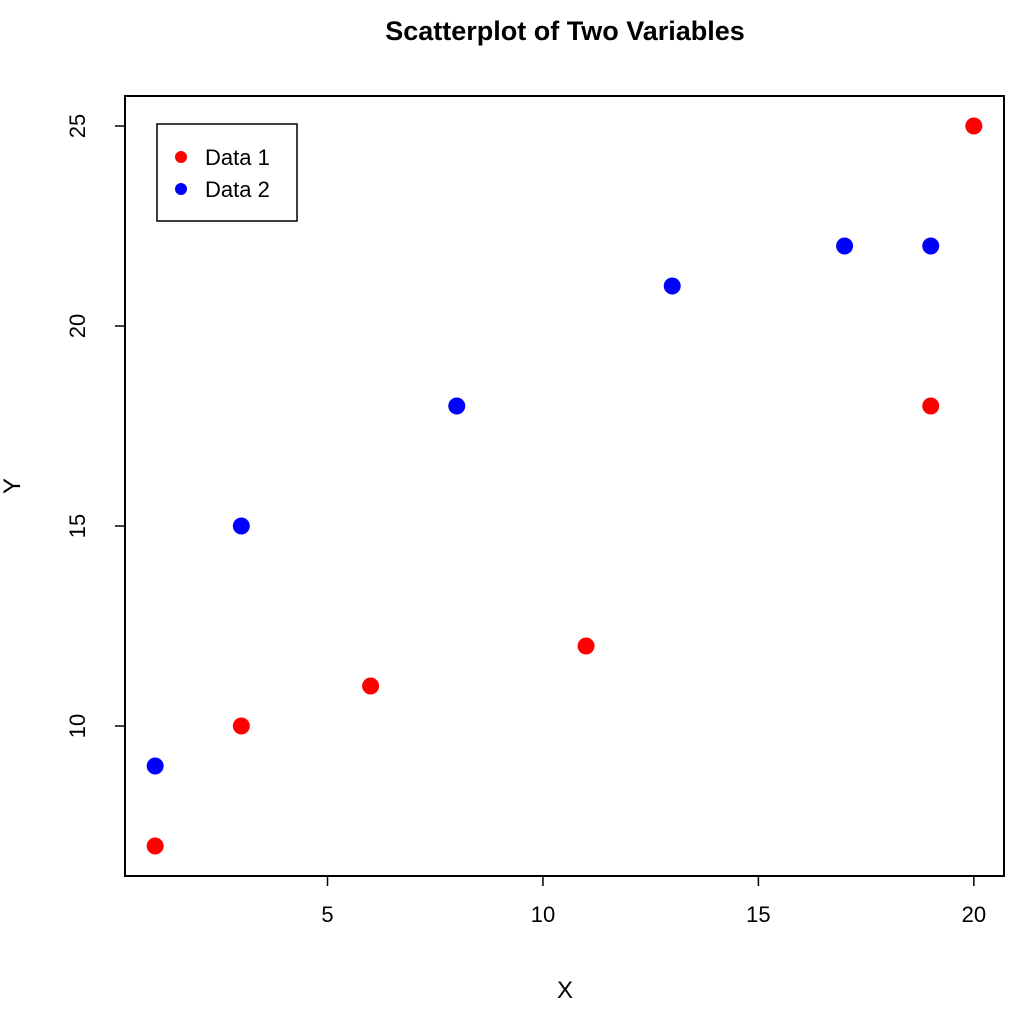 The height and width of the screenshot is (1013, 1029). I want to click on legend: Data 1 Data 2, so click(227, 172).